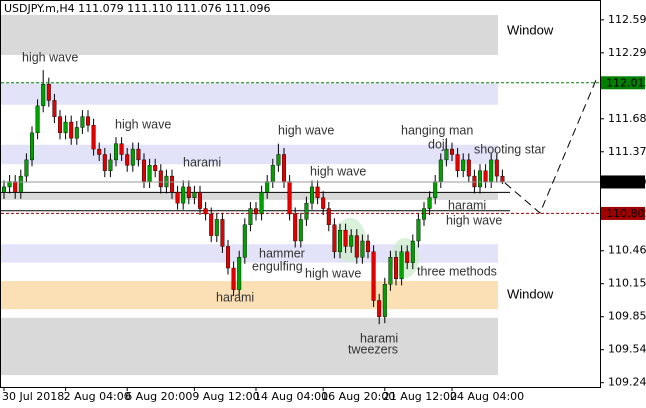 The image size is (646, 408). I want to click on pattern-label: tweezers, so click(373, 349).